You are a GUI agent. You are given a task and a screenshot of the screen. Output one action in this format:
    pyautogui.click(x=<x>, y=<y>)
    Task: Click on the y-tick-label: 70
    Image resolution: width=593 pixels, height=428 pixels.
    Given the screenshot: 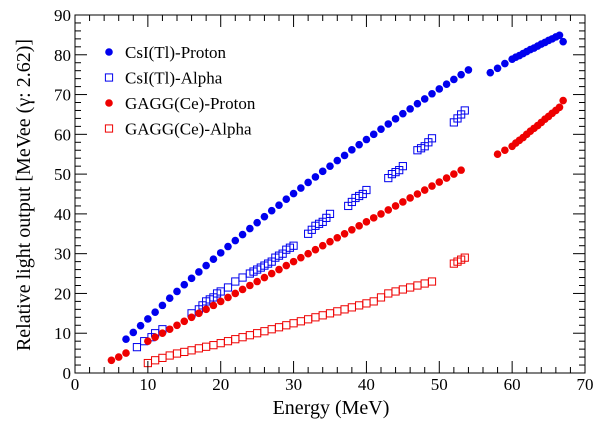 What is the action you would take?
    pyautogui.click(x=62, y=95)
    